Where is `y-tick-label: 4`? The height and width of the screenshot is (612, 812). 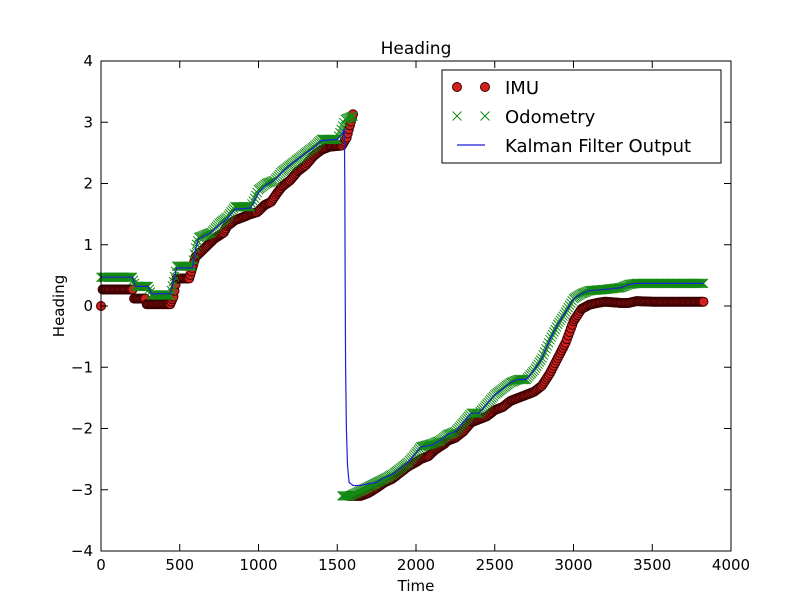
y-tick-label: 4 is located at coordinates (88, 61).